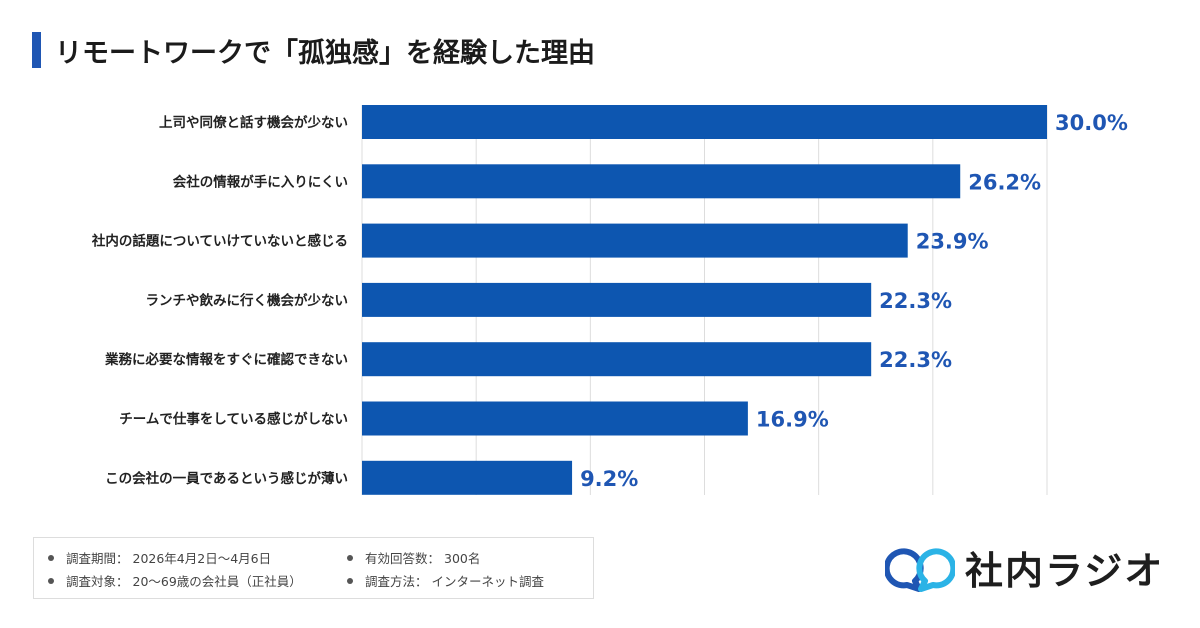  What do you see at coordinates (462, 558) in the screenshot?
I see `note-value: 300名` at bounding box center [462, 558].